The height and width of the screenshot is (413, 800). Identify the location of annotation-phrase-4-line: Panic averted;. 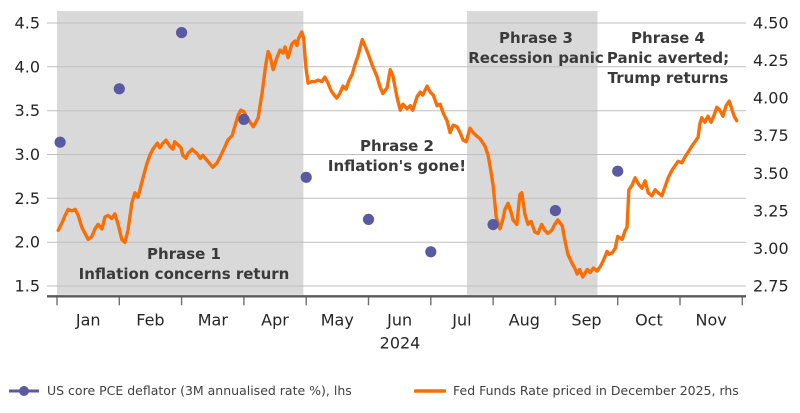
(668, 58).